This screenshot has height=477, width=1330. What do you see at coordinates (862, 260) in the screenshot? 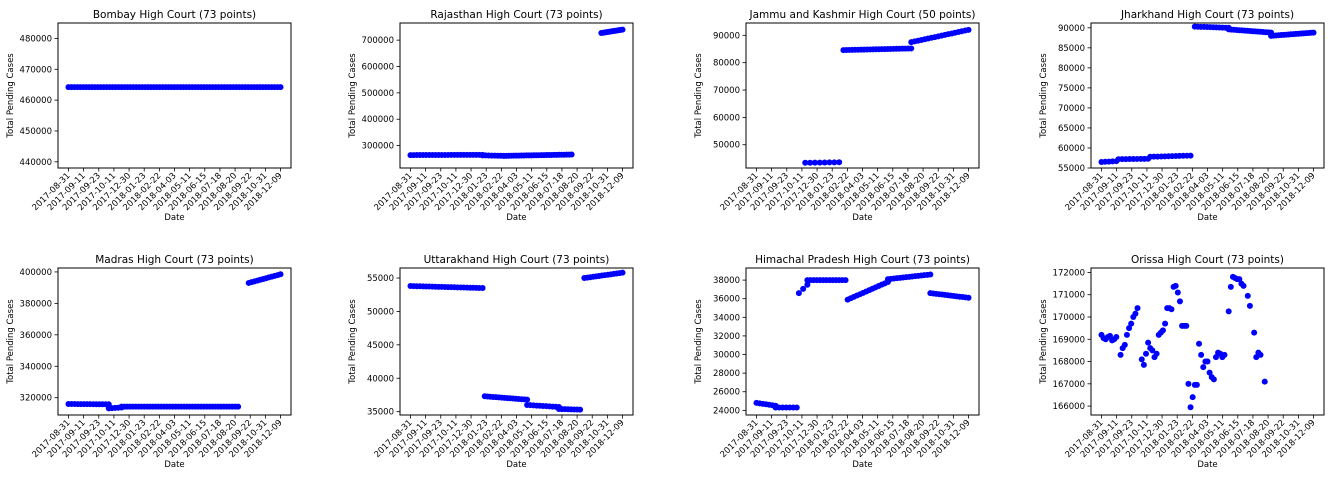
I see `chart-title: Himachal Pradesh High Court (73 points)` at bounding box center [862, 260].